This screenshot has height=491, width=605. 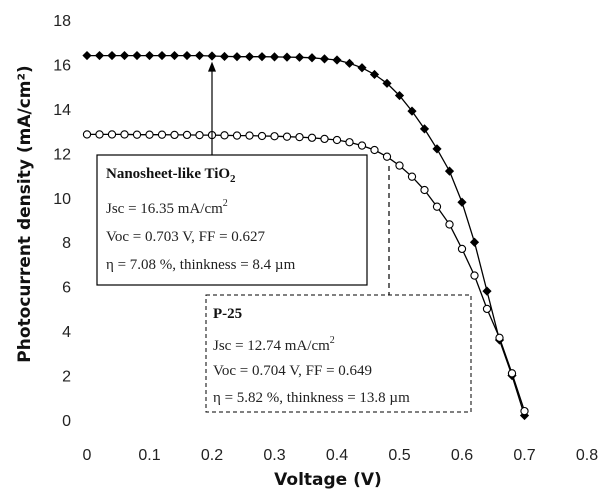 I want to click on y-tick-label: 0, so click(x=66, y=421).